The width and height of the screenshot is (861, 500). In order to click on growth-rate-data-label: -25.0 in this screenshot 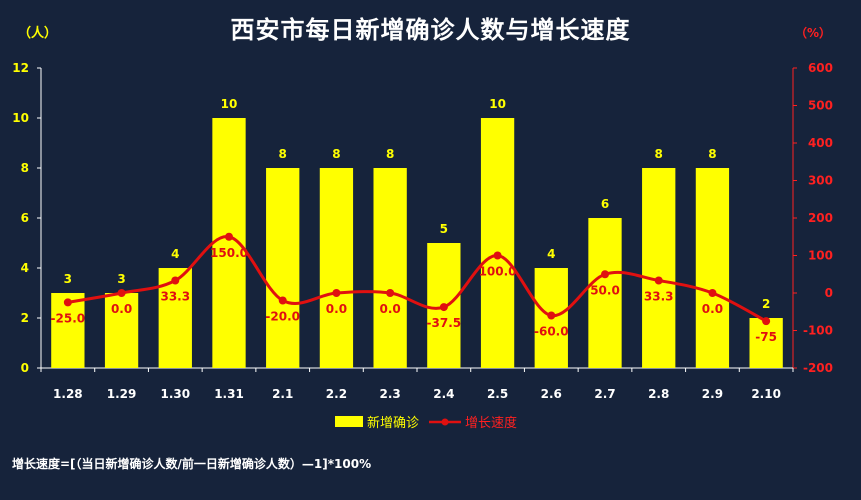, I will do `click(68, 318)`.